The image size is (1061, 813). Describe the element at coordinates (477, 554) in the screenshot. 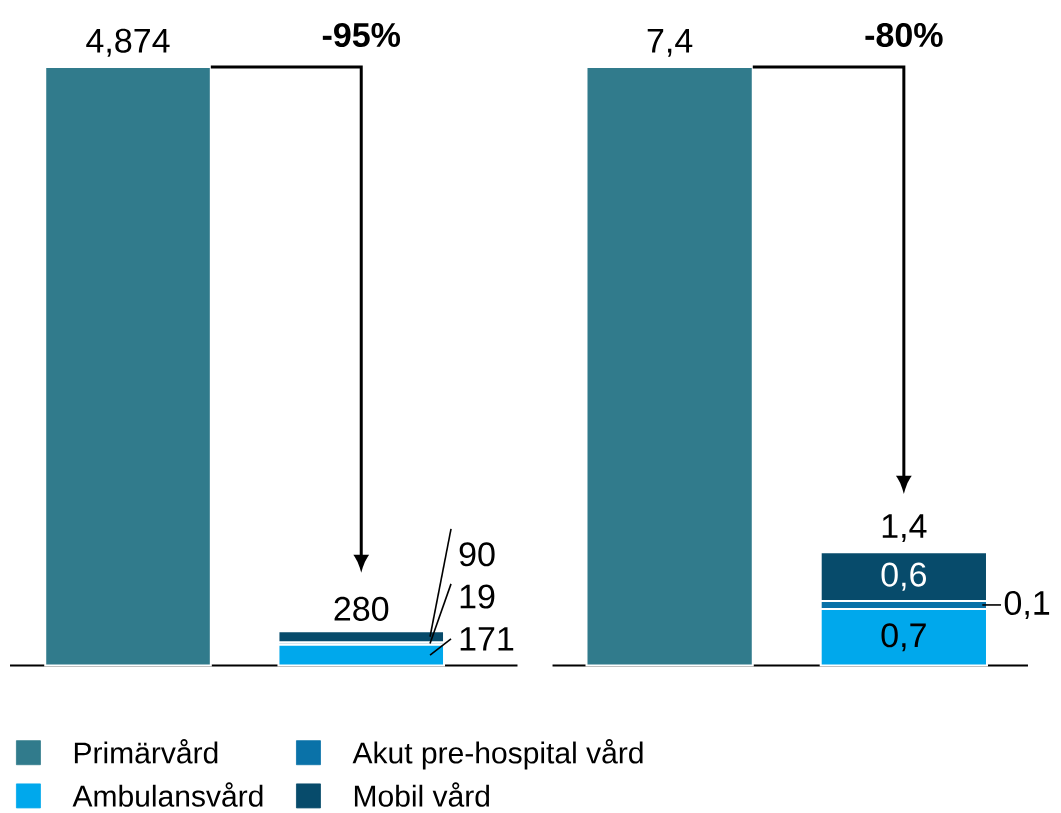

I see `data-label: 90` at that location.